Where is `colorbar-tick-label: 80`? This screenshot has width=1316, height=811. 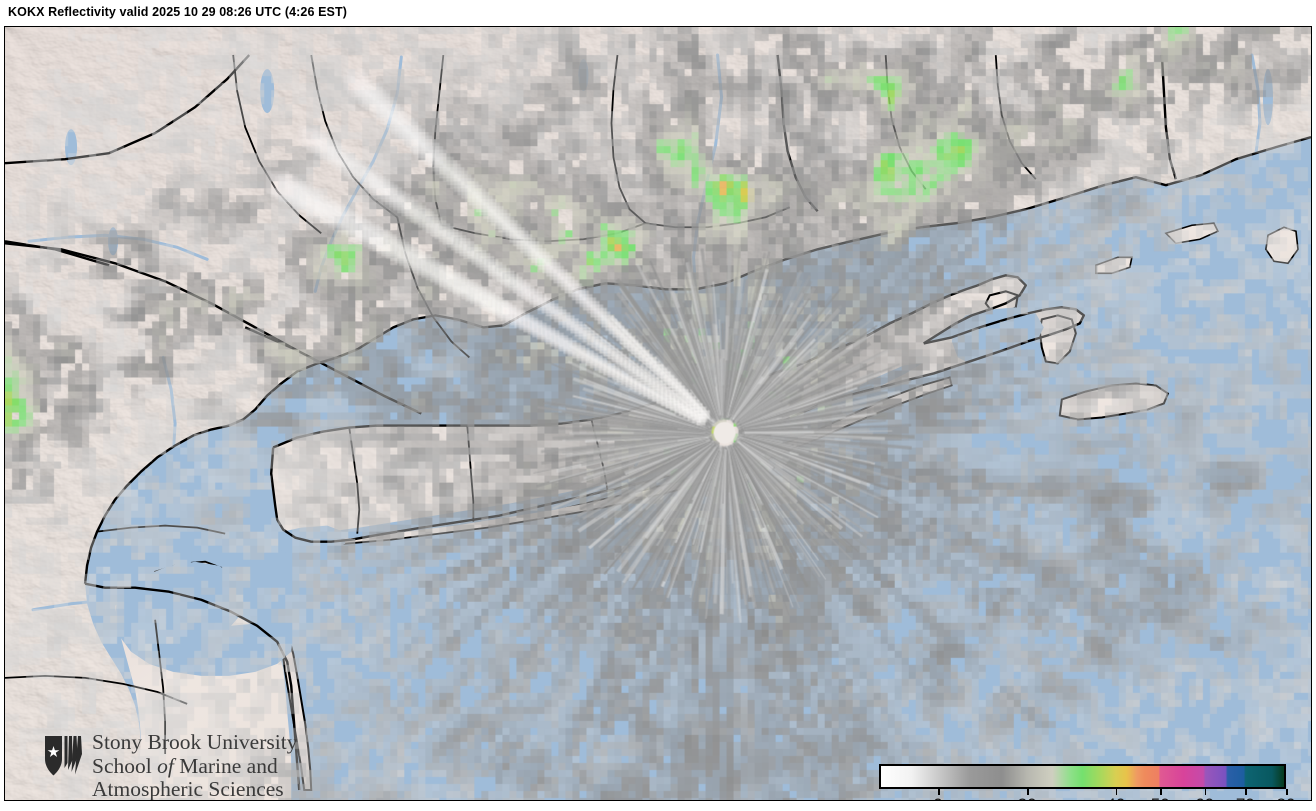 colorbar-tick-label: 80 is located at coordinates (1286, 797).